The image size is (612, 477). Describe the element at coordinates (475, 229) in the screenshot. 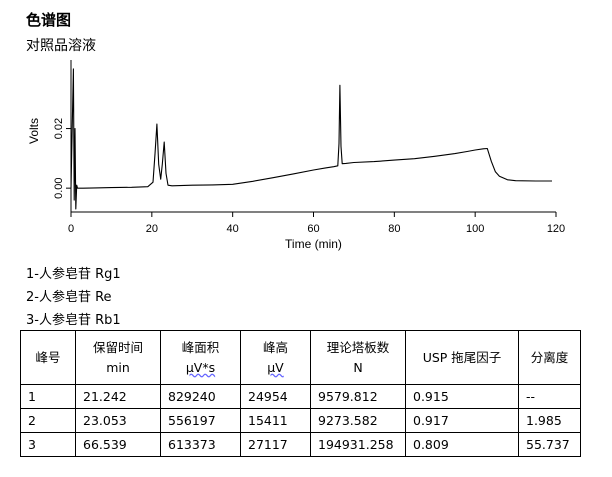

I see `x-tick-label: 100` at that location.